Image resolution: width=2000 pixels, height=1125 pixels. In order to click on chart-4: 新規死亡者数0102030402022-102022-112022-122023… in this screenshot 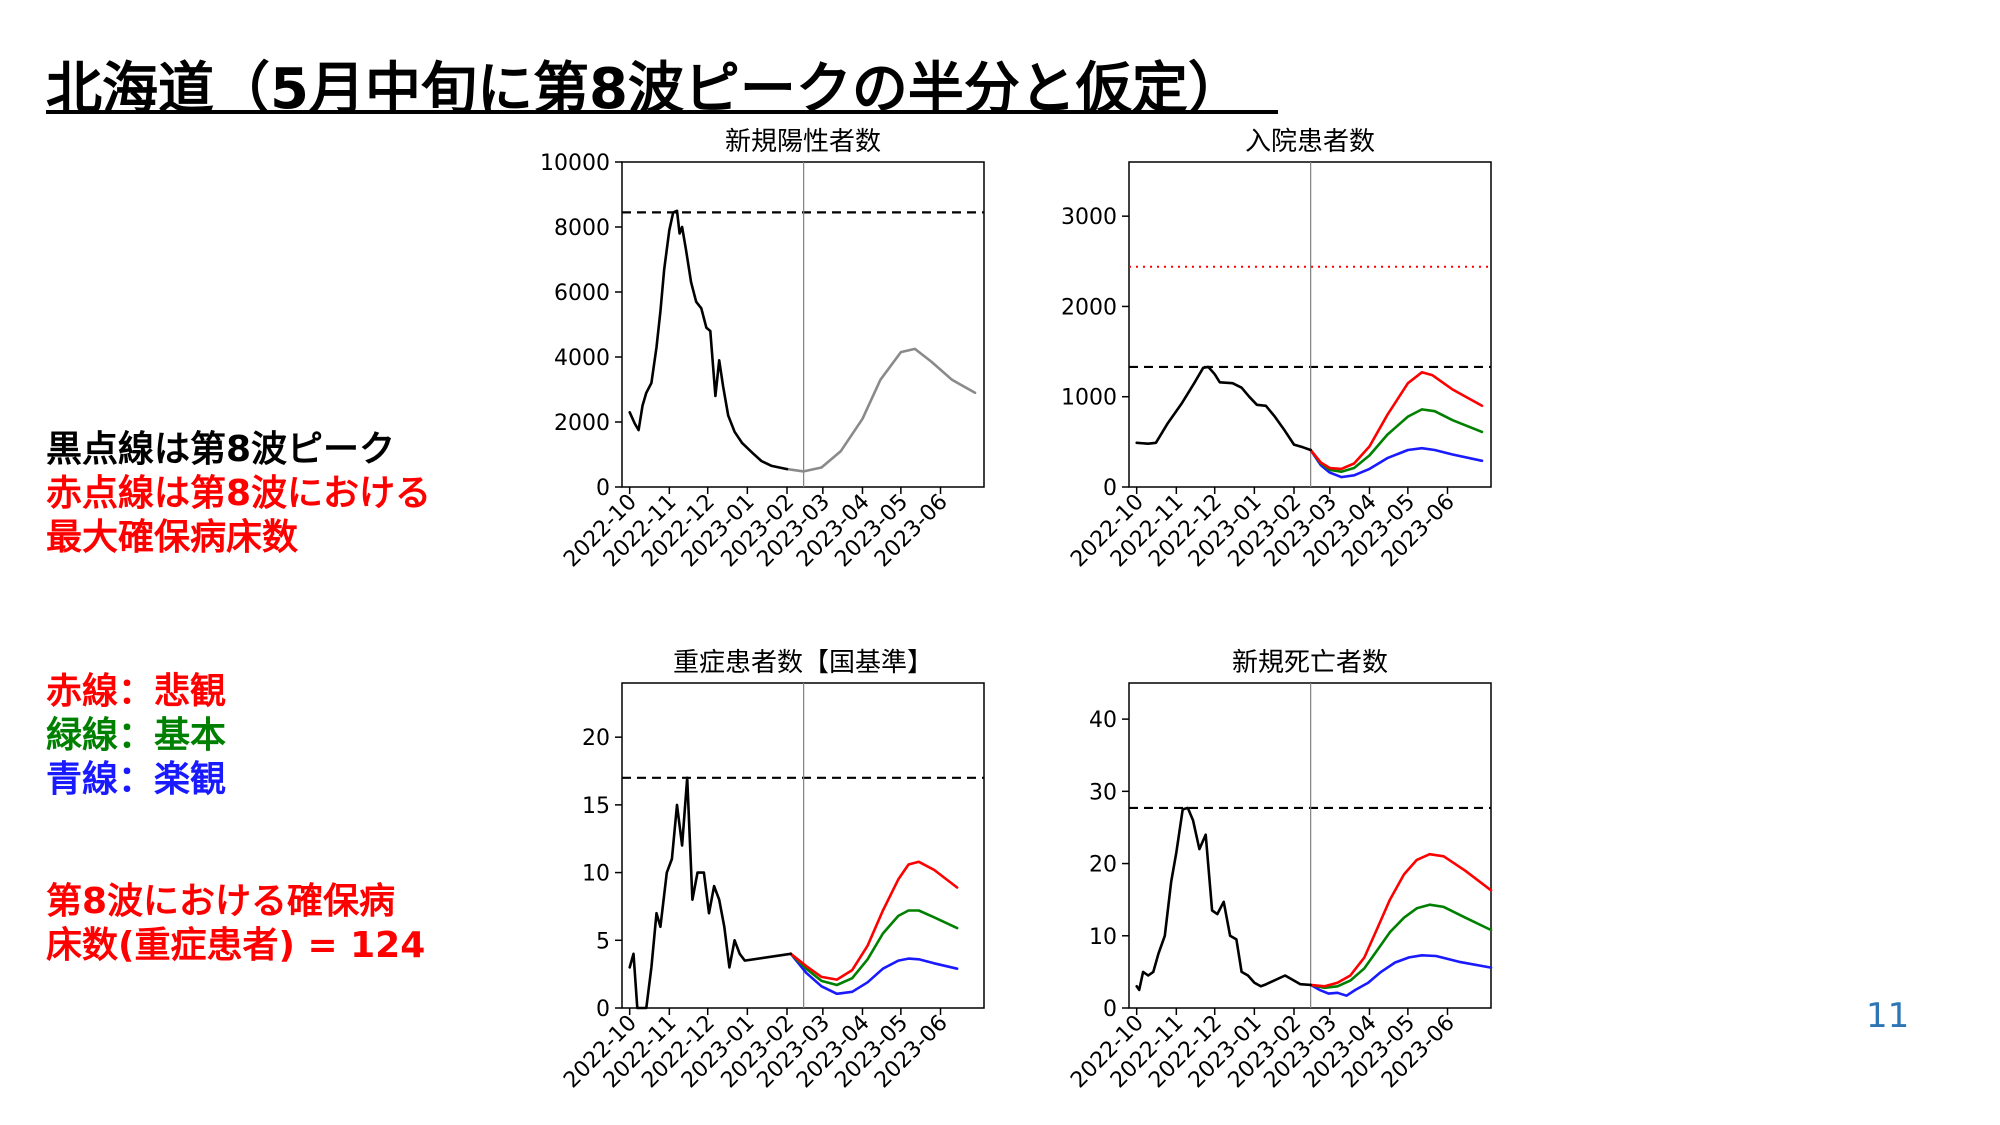, I will do `click(1279, 870)`.